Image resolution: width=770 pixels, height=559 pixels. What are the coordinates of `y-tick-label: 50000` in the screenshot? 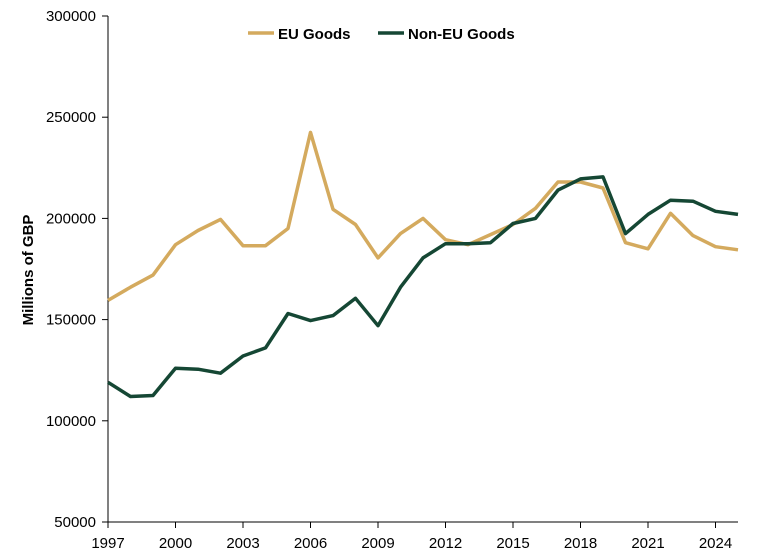 It's located at (75, 522).